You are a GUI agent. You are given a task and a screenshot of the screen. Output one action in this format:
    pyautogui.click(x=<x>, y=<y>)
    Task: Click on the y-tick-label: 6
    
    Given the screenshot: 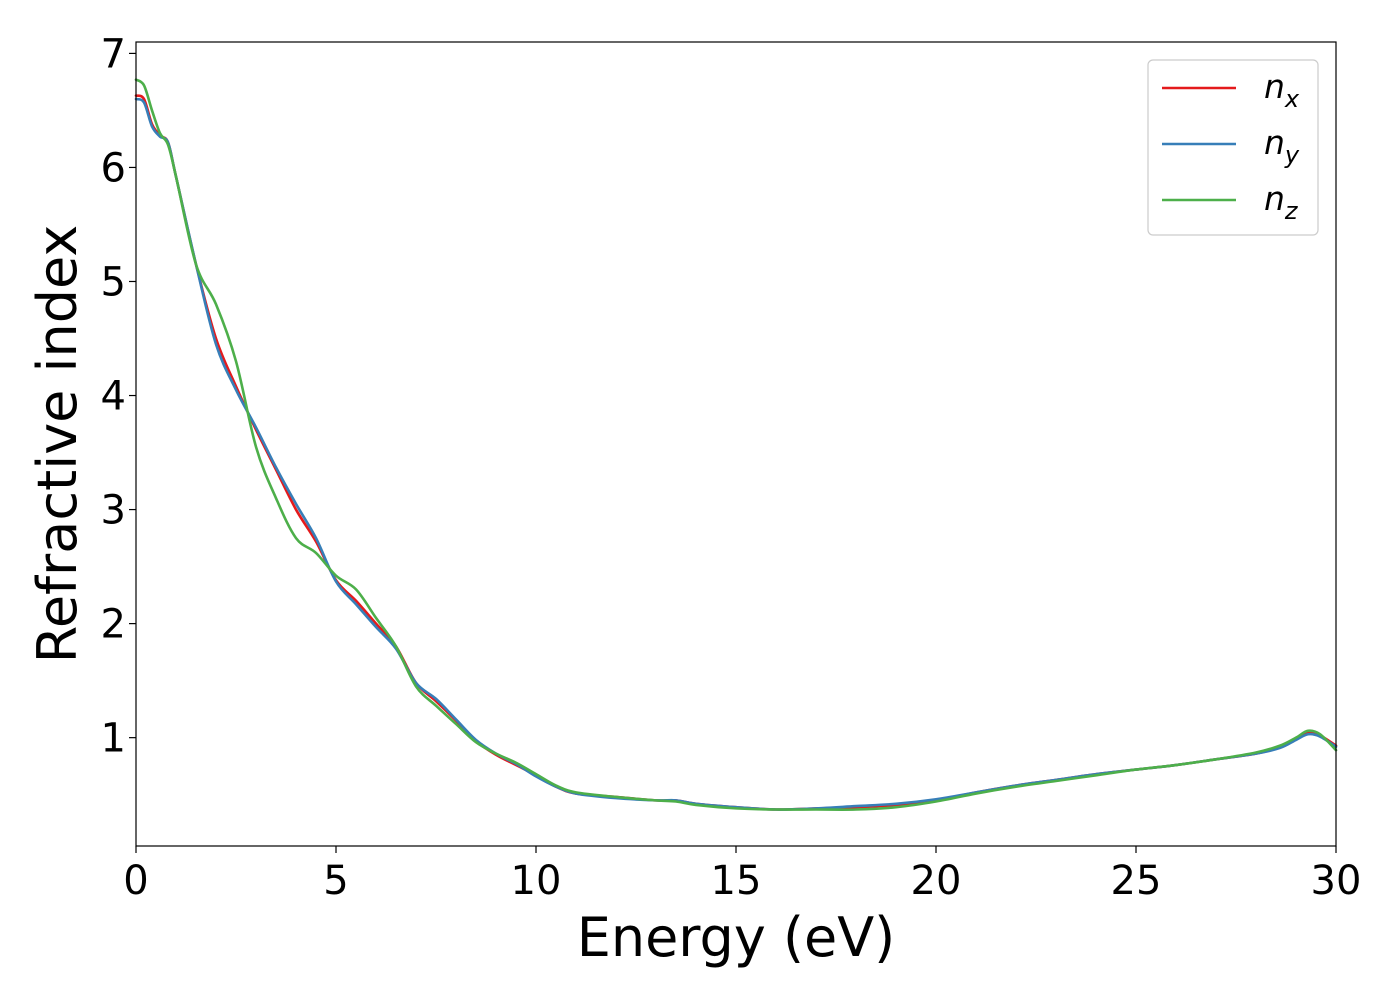 What is the action you would take?
    pyautogui.click(x=113, y=168)
    